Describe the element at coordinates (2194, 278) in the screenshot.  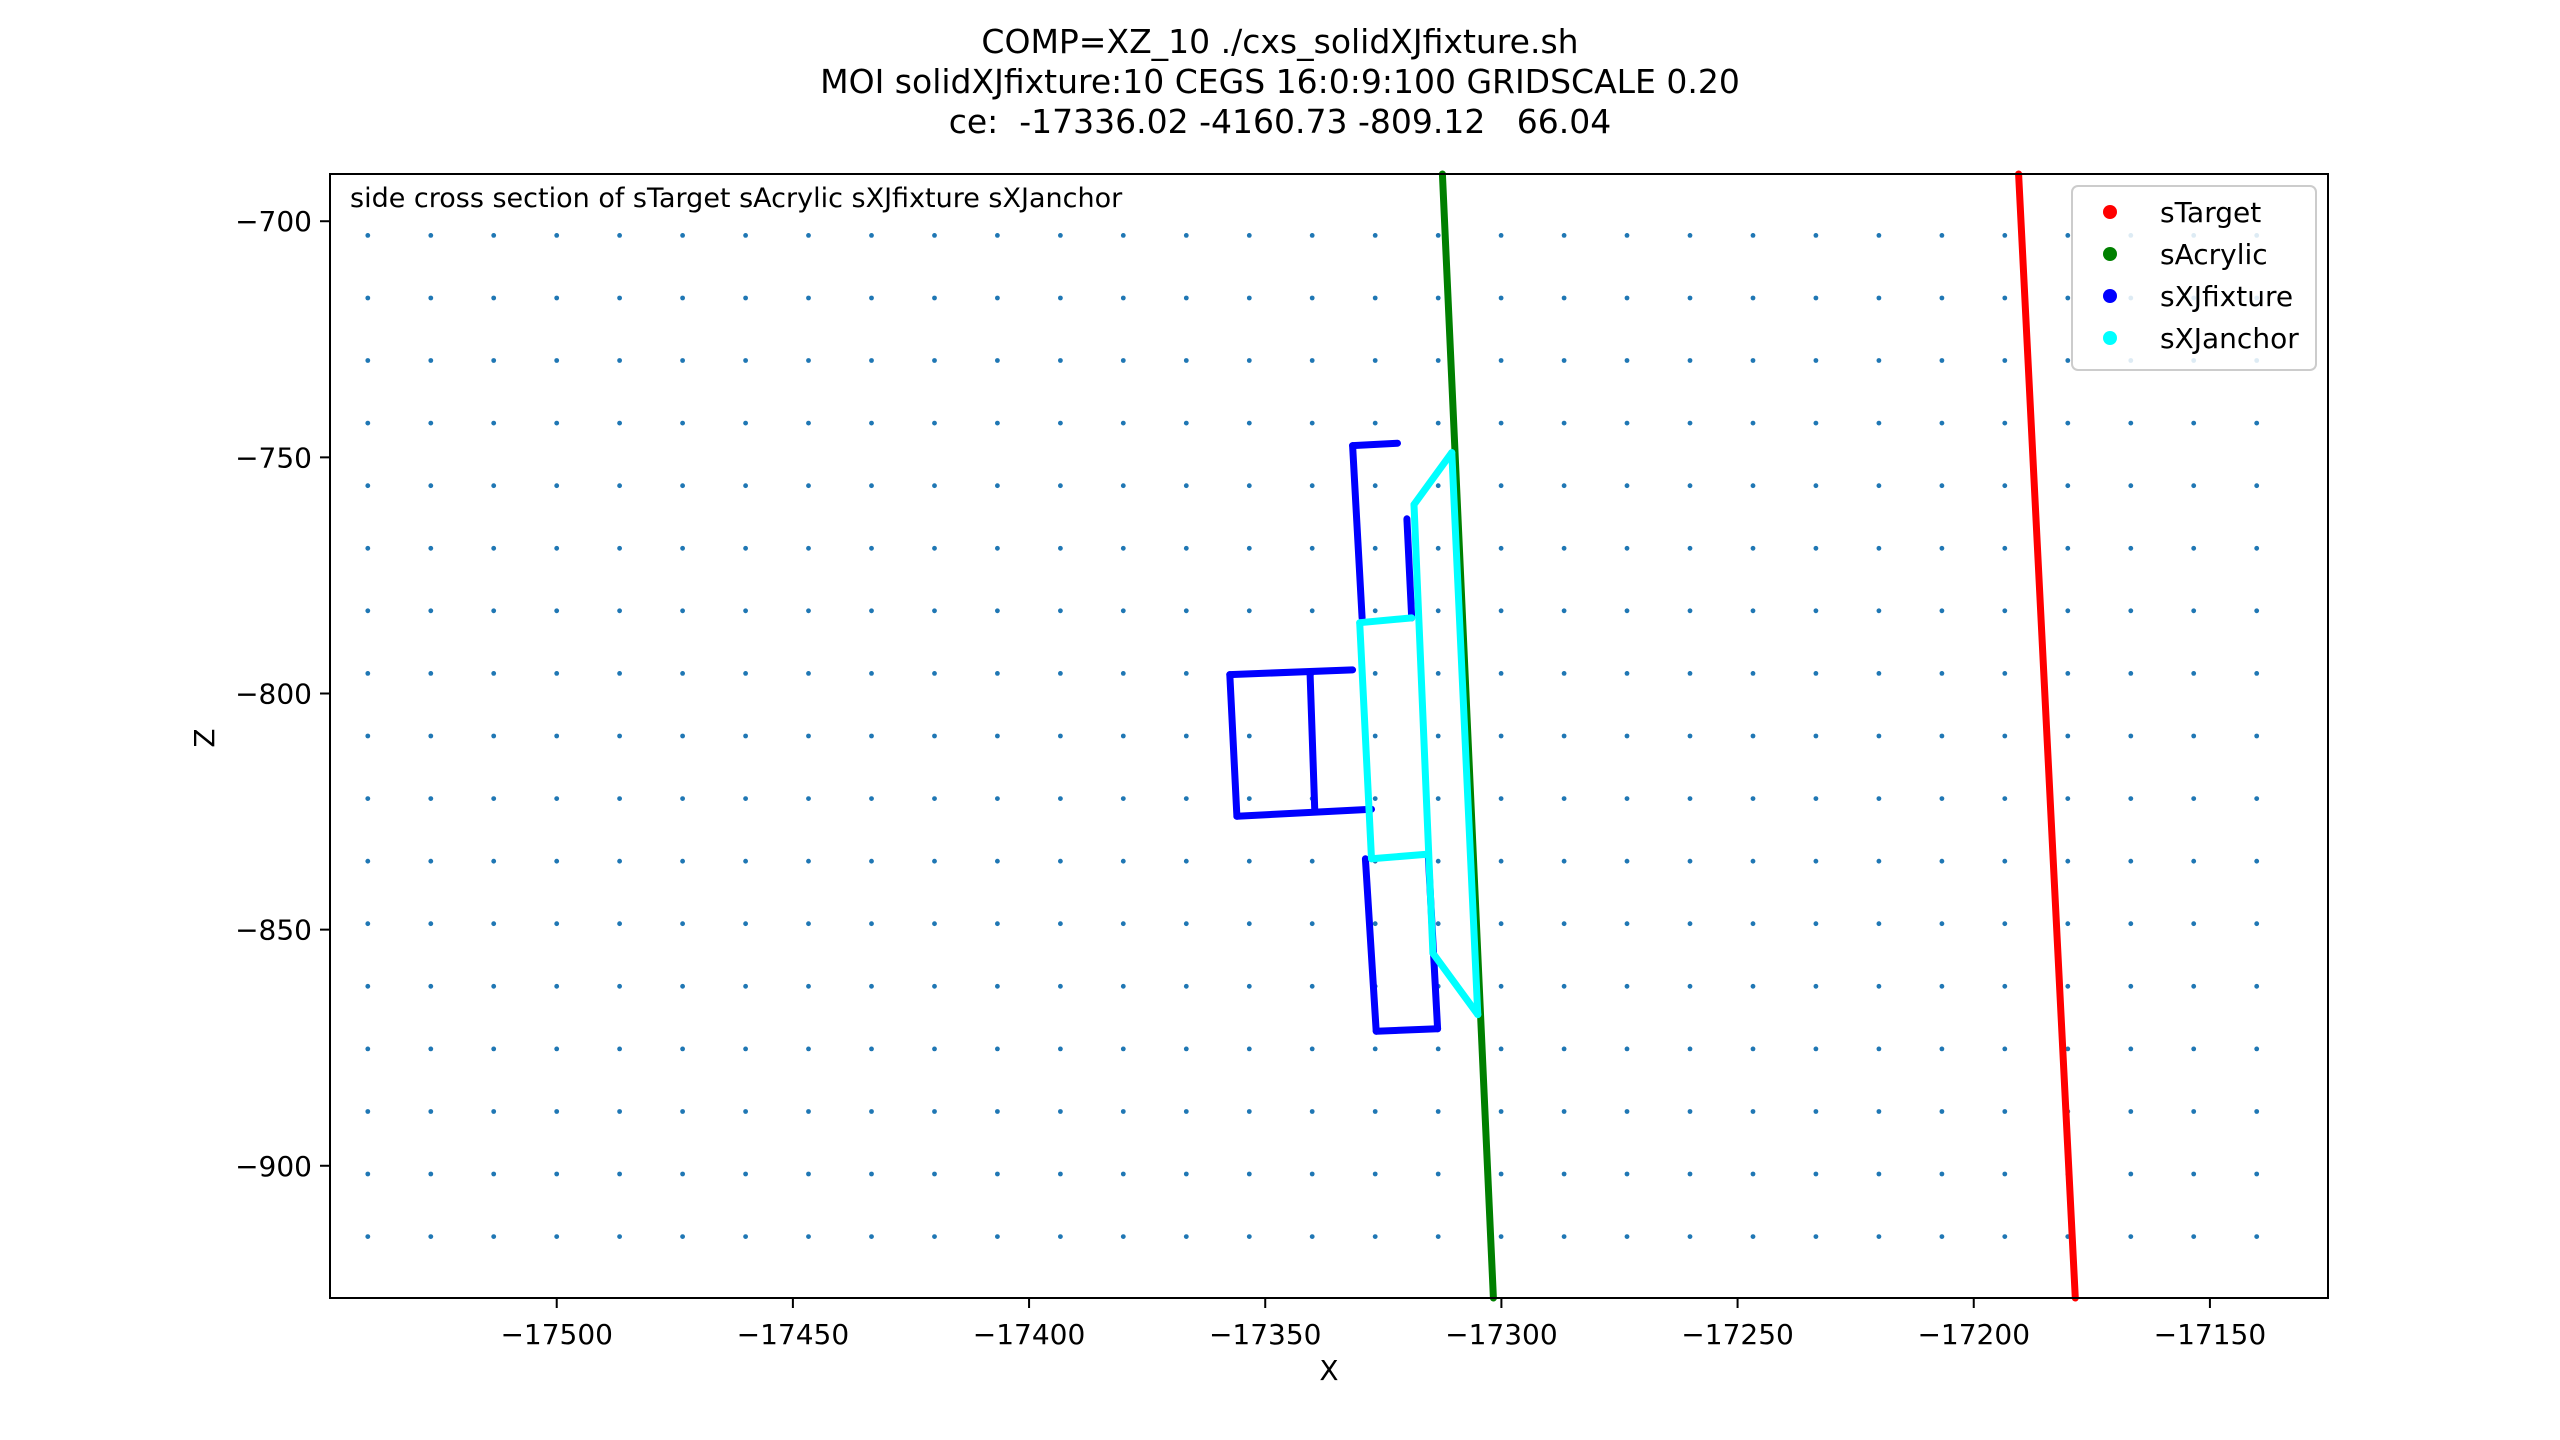
I see `legend: sTarget sAcrylic sXJfixture sXJanchor` at that location.